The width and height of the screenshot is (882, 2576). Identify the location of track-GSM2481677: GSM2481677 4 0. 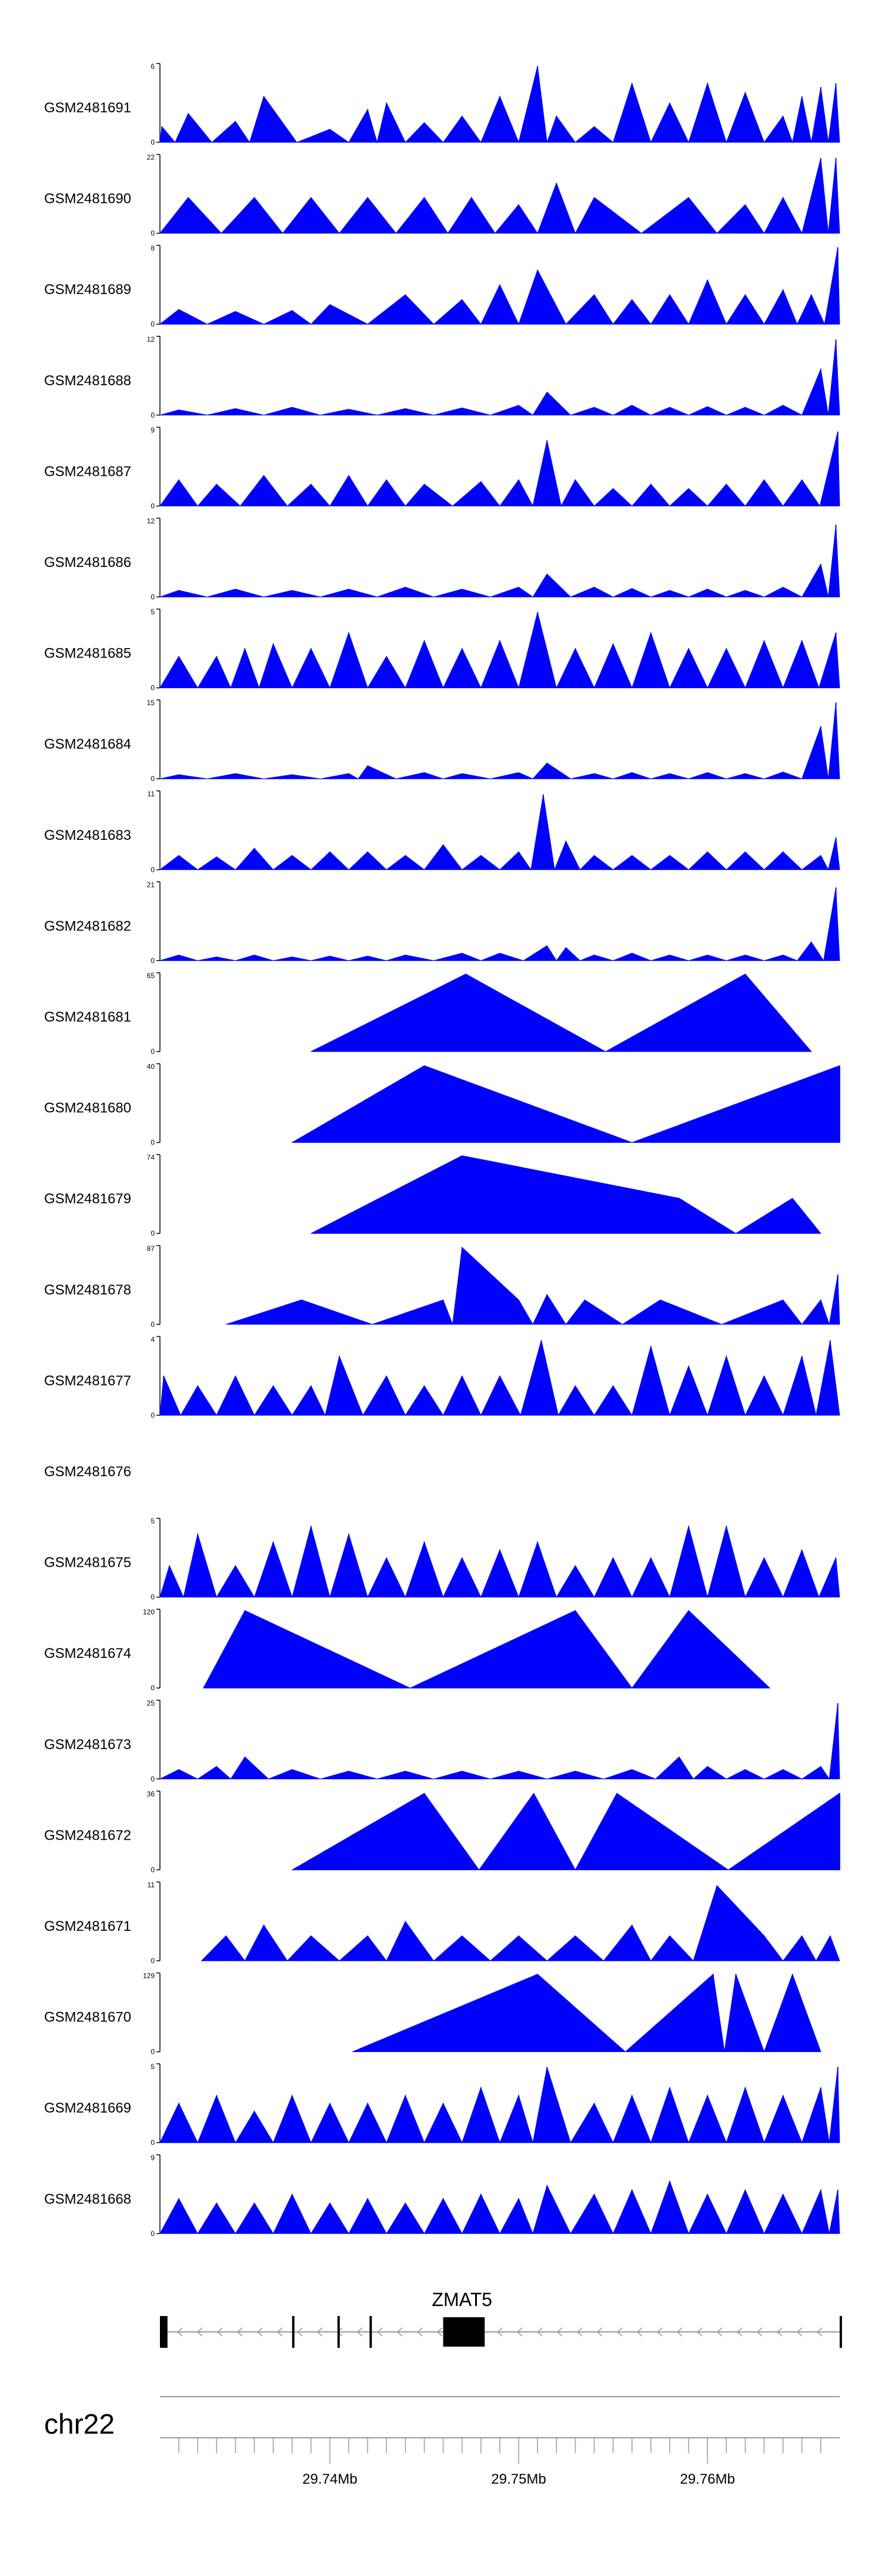
(442, 1377).